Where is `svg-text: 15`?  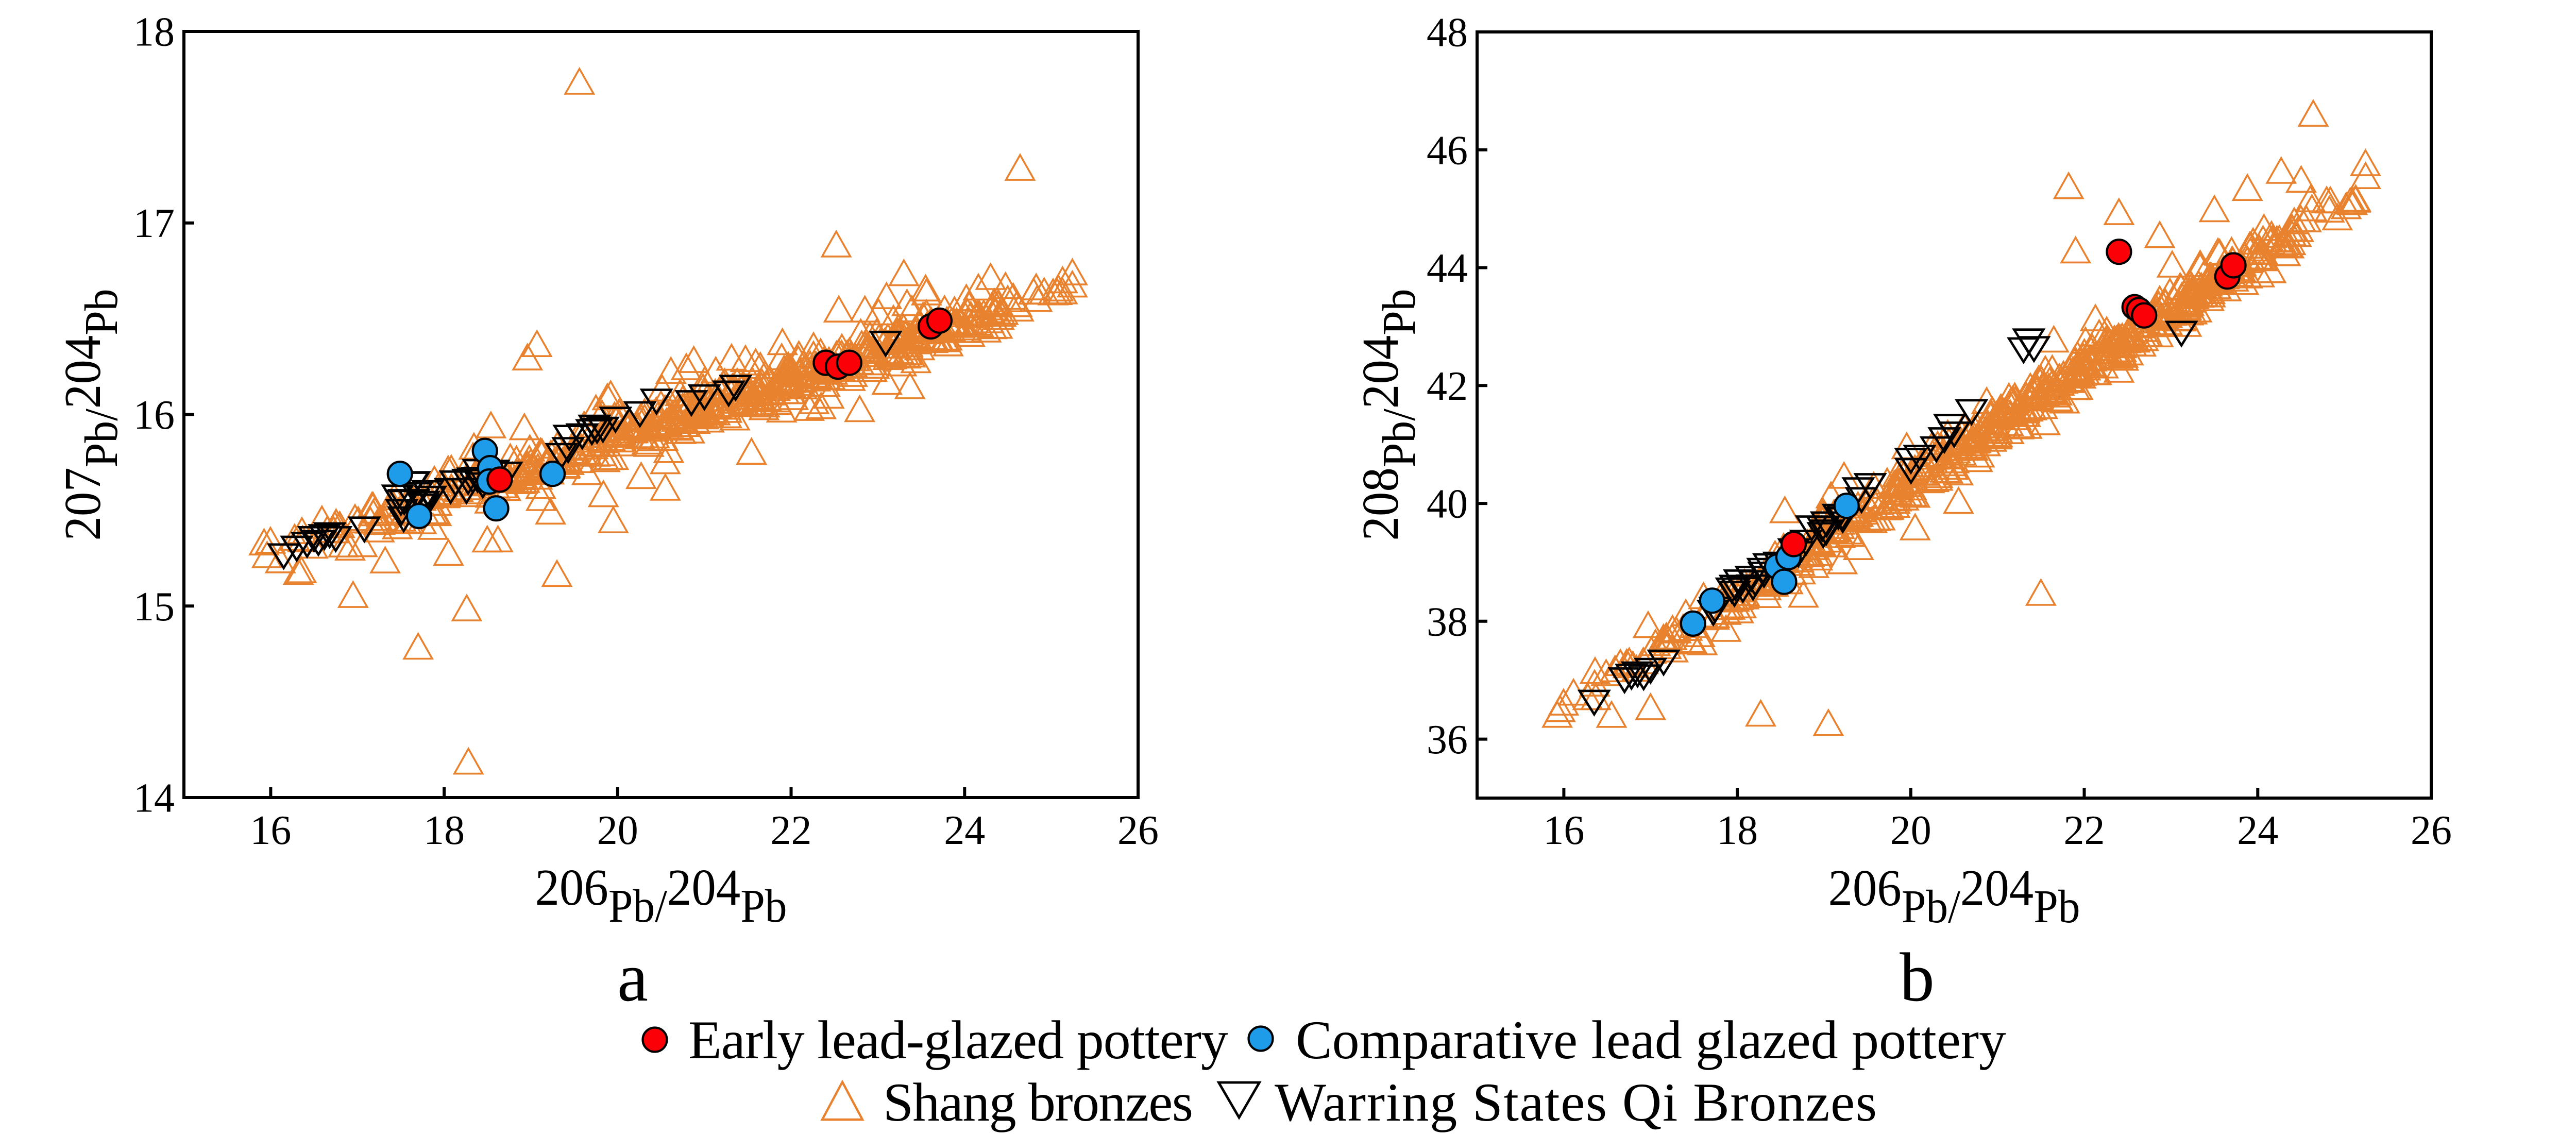
svg-text: 15 is located at coordinates (154, 607).